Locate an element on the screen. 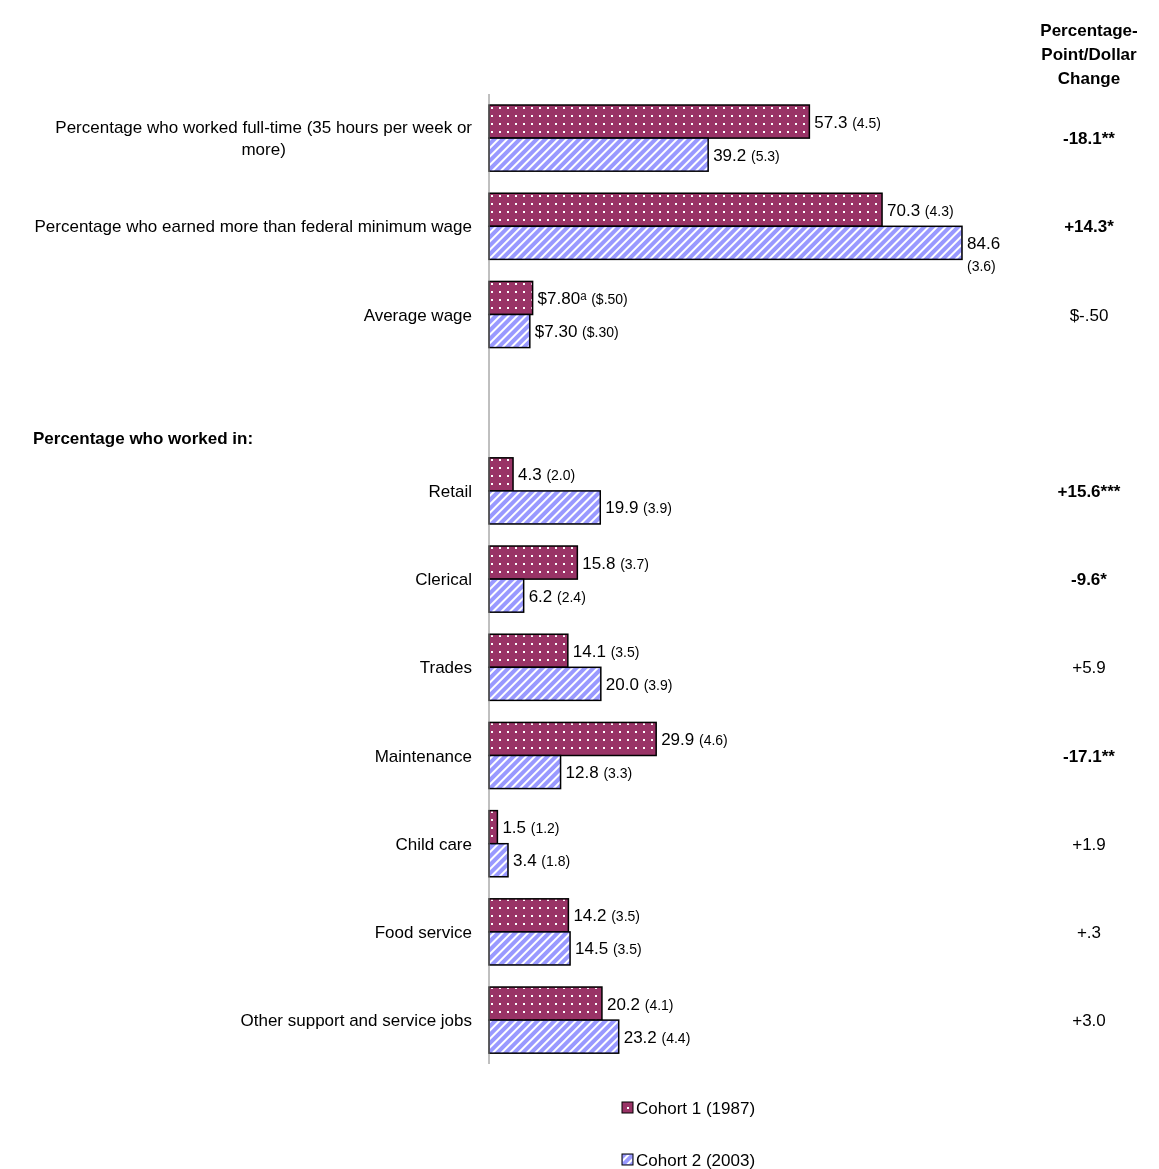 This screenshot has height=1169, width=1159. data-label: 19.9 (3.9) is located at coordinates (638, 508).